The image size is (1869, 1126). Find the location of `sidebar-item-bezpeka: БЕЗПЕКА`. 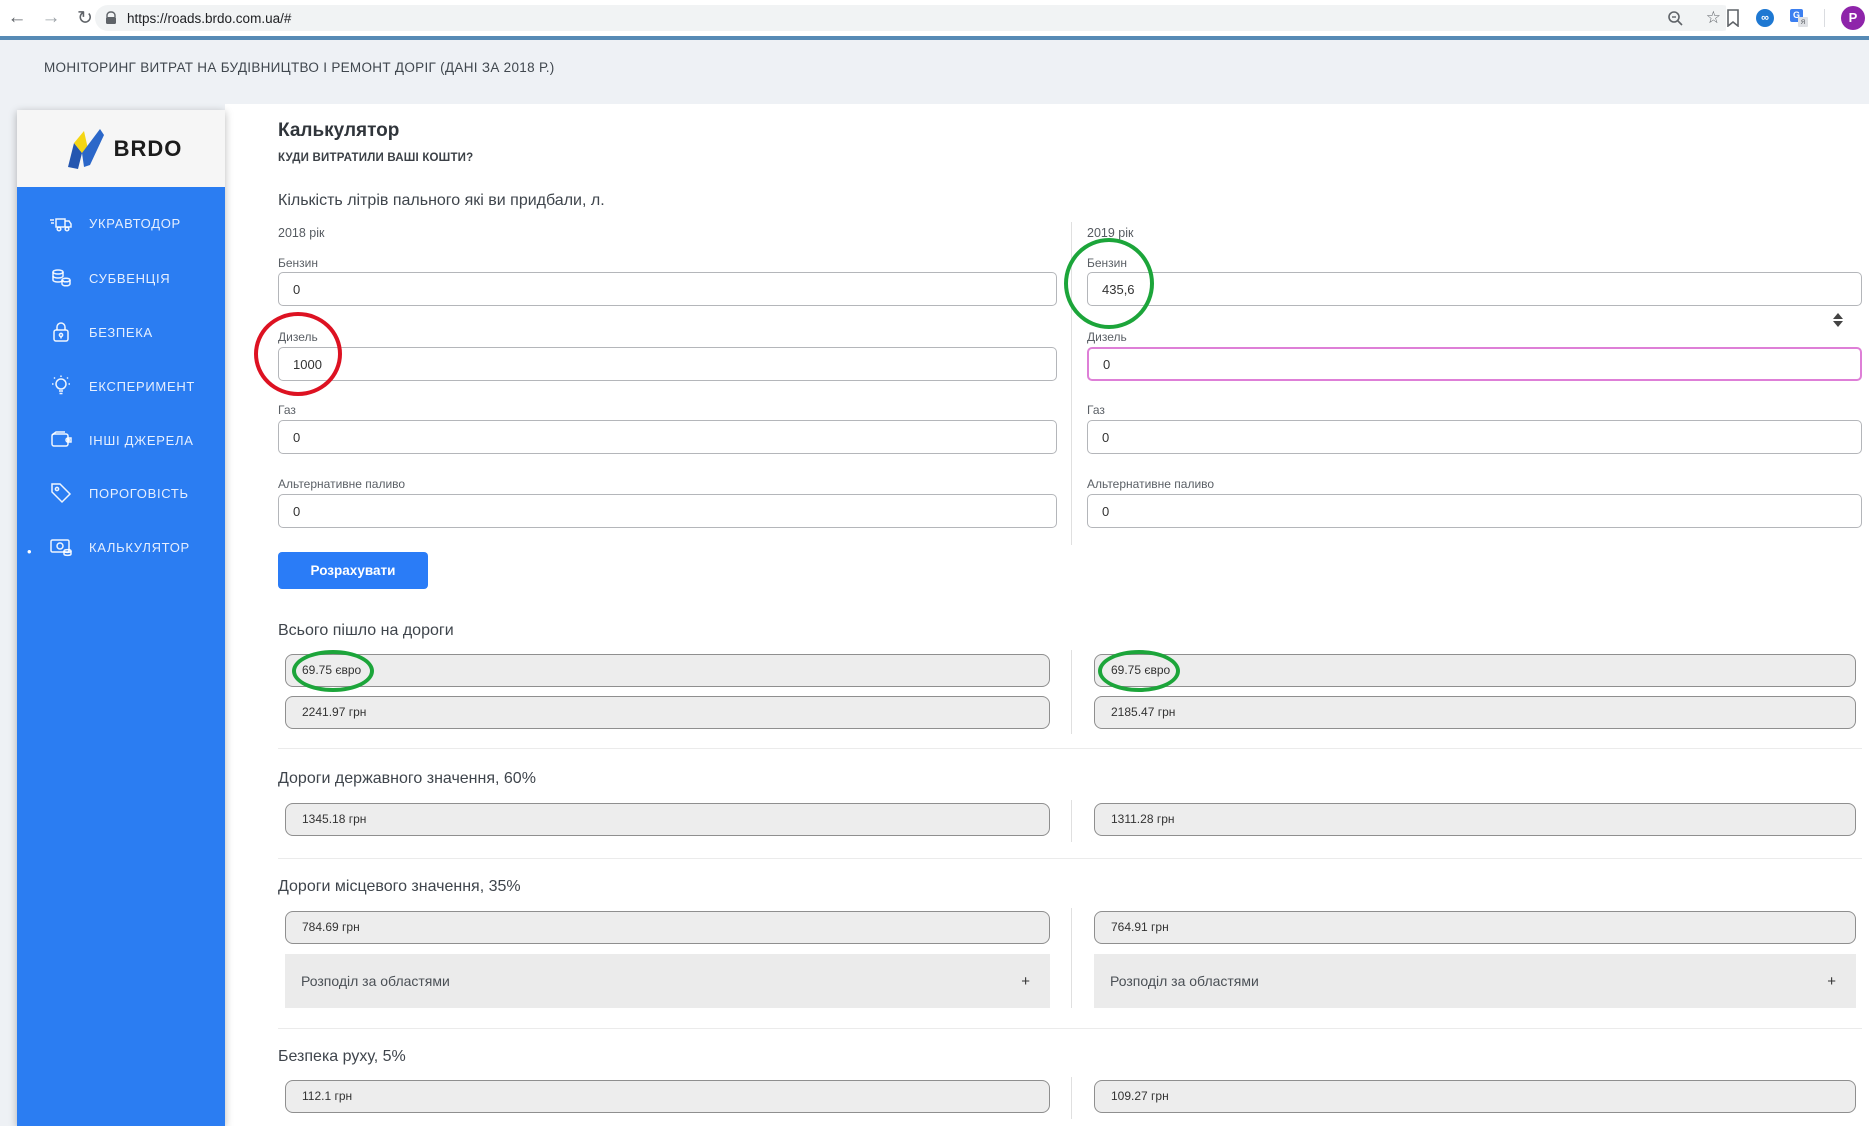

sidebar-item-bezpeka: БЕЗПЕКА is located at coordinates (121, 332).